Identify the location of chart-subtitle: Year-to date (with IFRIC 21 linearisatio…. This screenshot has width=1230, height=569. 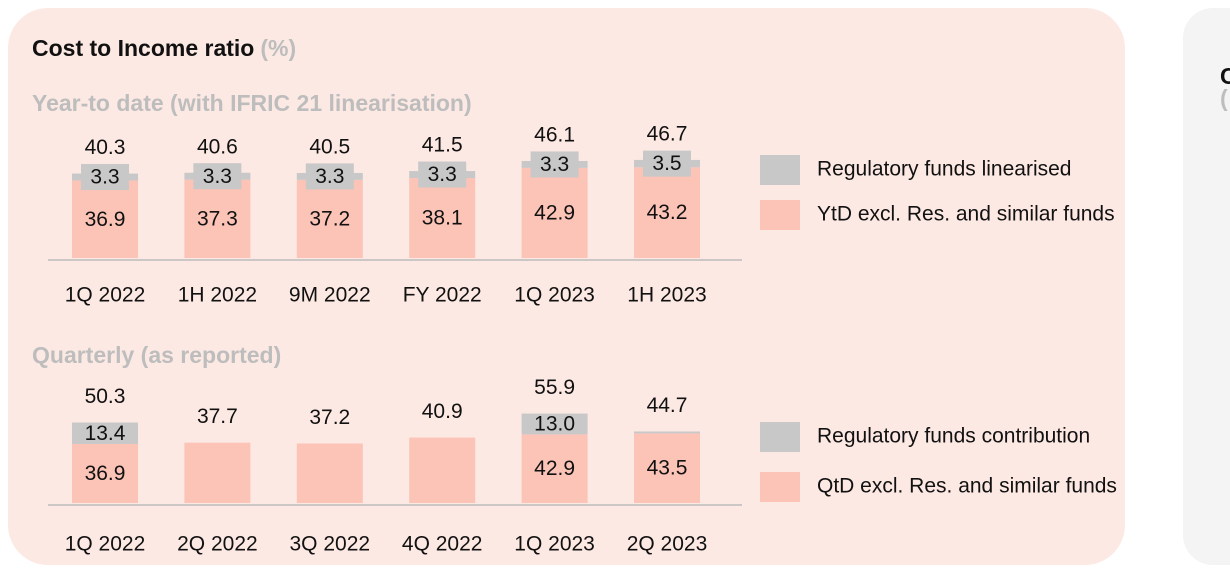
(252, 103).